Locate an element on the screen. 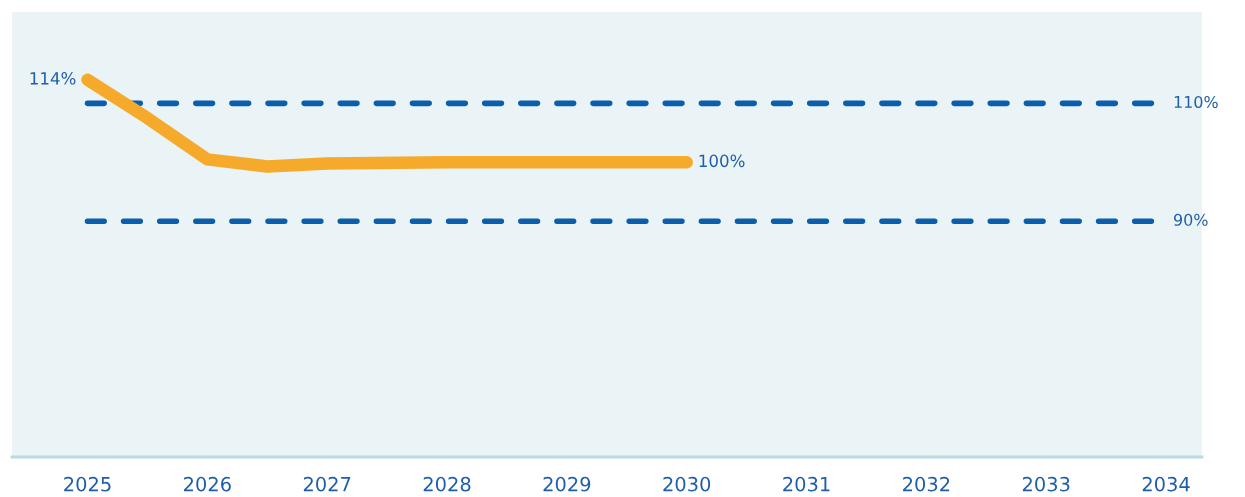 Image resolution: width=1245 pixels, height=497 pixels. x-tick-label: 2030 is located at coordinates (687, 484).